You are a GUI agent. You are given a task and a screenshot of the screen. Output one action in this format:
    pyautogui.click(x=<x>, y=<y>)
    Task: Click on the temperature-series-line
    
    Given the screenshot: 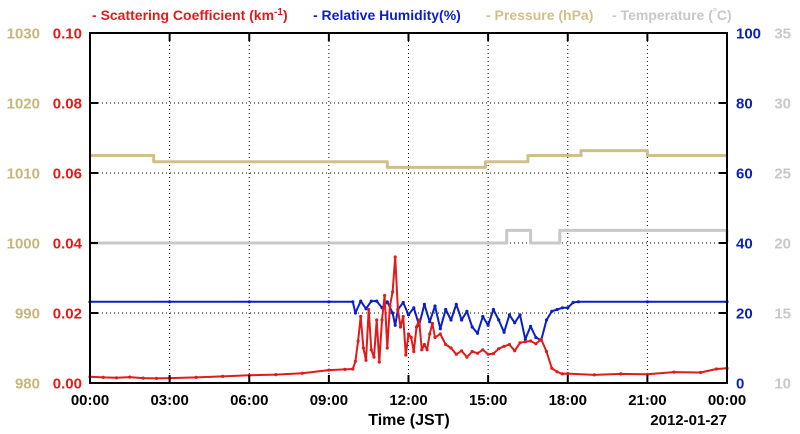 What is the action you would take?
    pyautogui.click(x=409, y=236)
    